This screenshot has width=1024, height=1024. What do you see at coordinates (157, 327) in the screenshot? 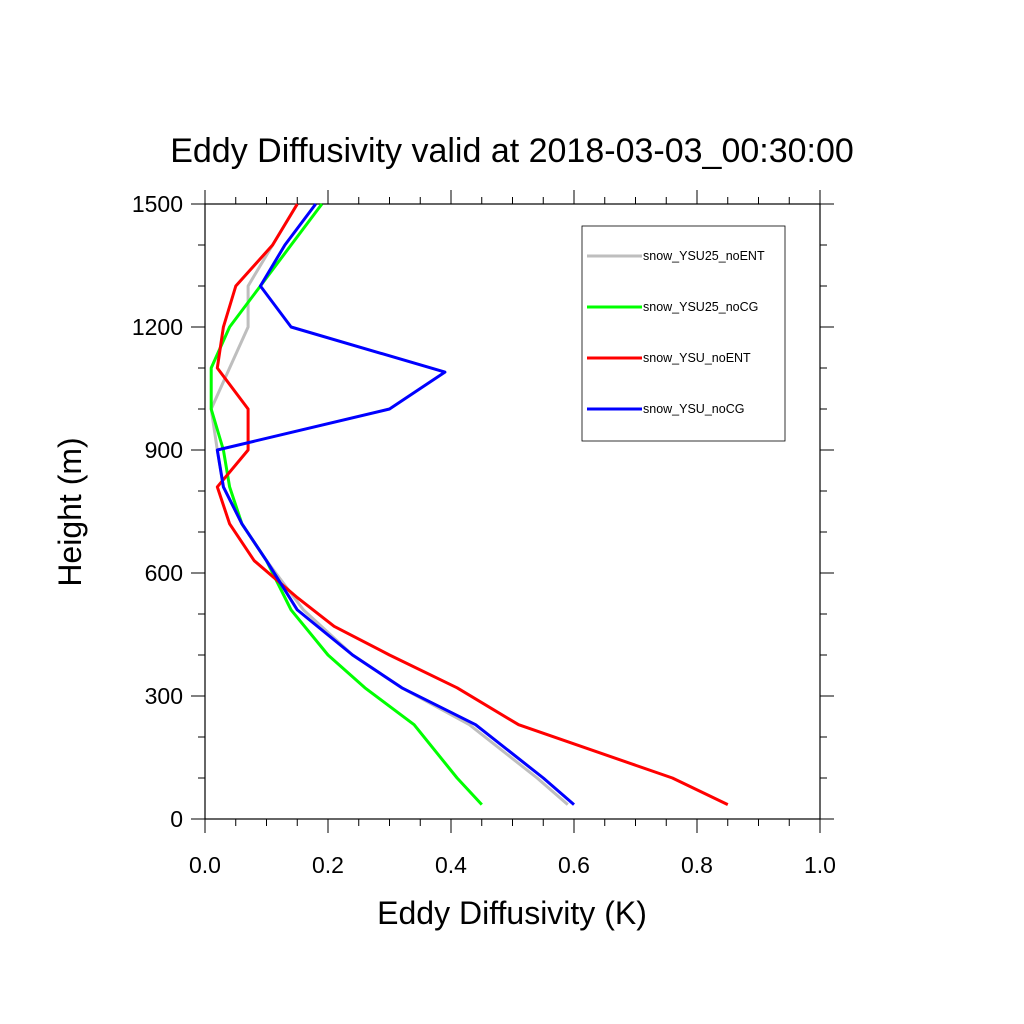
I see `y-tick-label: 1200` at bounding box center [157, 327].